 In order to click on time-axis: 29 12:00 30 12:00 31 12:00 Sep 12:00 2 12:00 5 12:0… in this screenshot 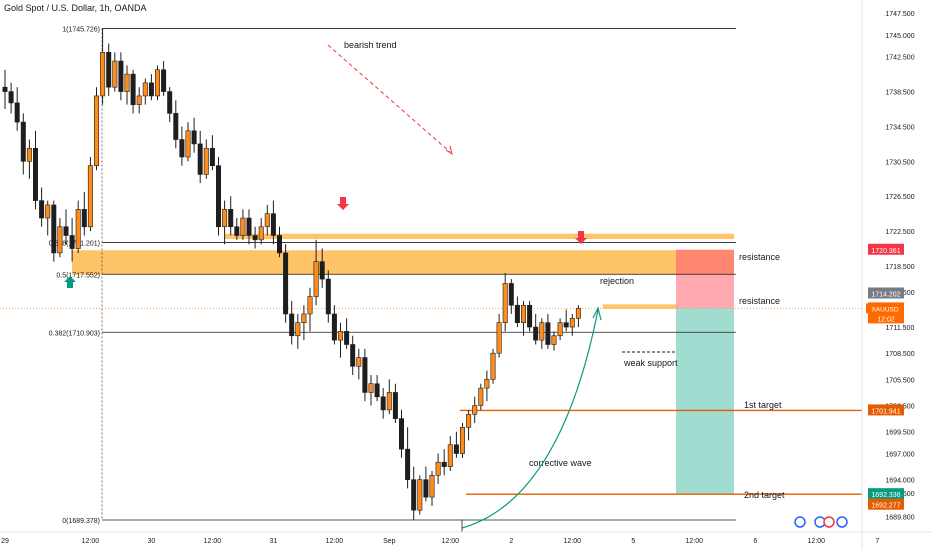, I will do `click(466, 538)`.